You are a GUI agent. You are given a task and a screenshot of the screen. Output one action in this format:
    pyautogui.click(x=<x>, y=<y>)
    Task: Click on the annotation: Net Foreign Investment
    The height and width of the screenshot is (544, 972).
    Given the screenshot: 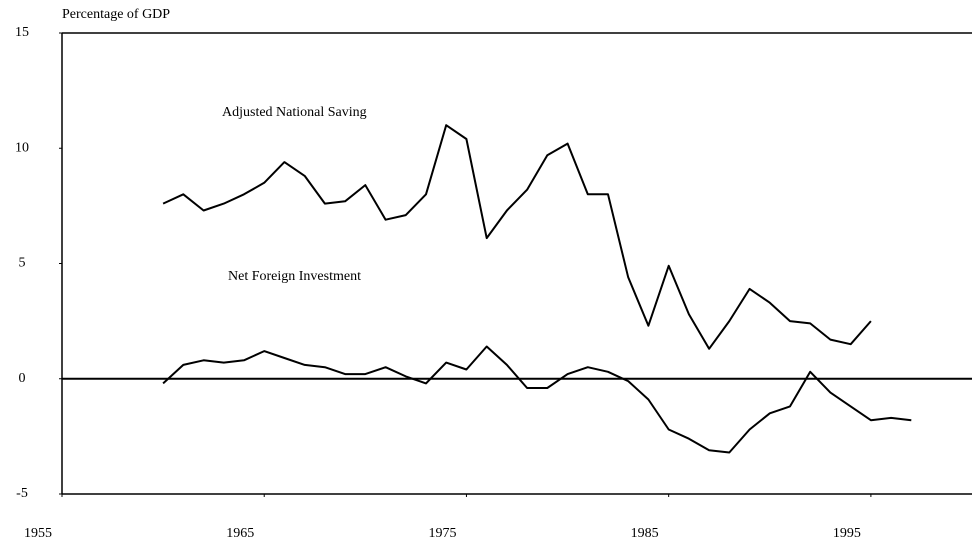 What is the action you would take?
    pyautogui.click(x=294, y=276)
    